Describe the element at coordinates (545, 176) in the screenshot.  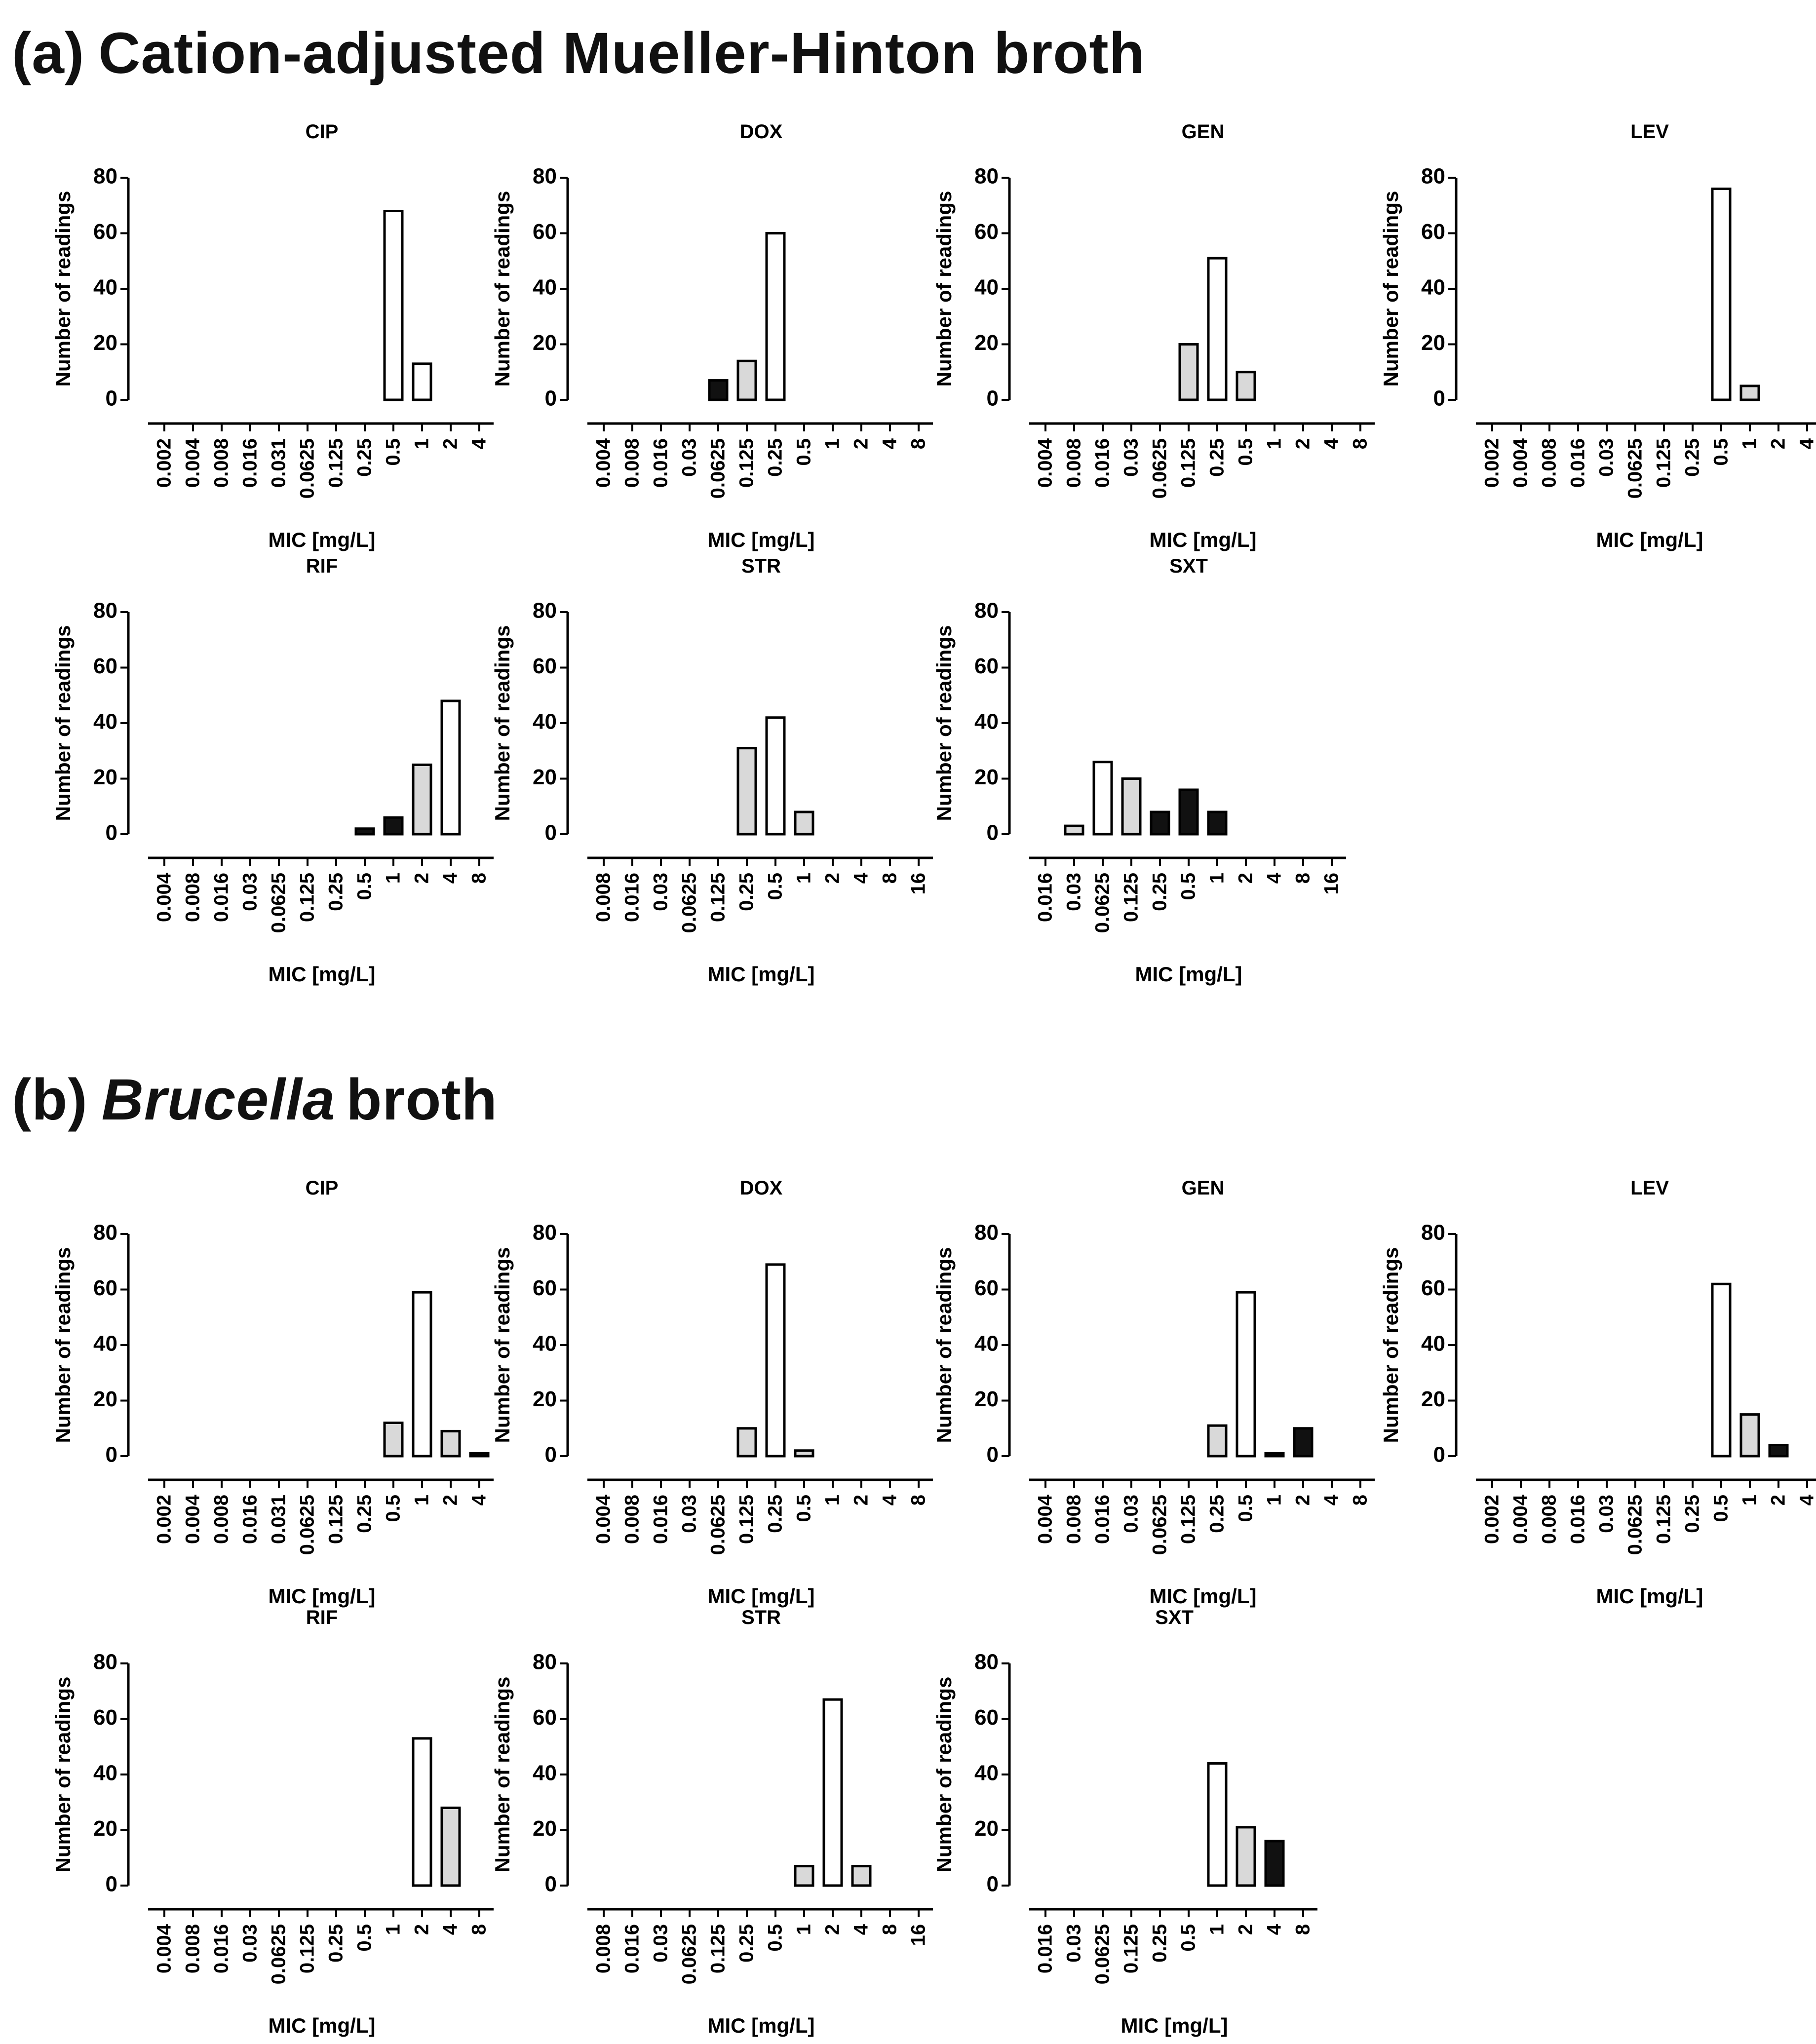
I see `chart-a-dox-y-tick-label: 80` at that location.